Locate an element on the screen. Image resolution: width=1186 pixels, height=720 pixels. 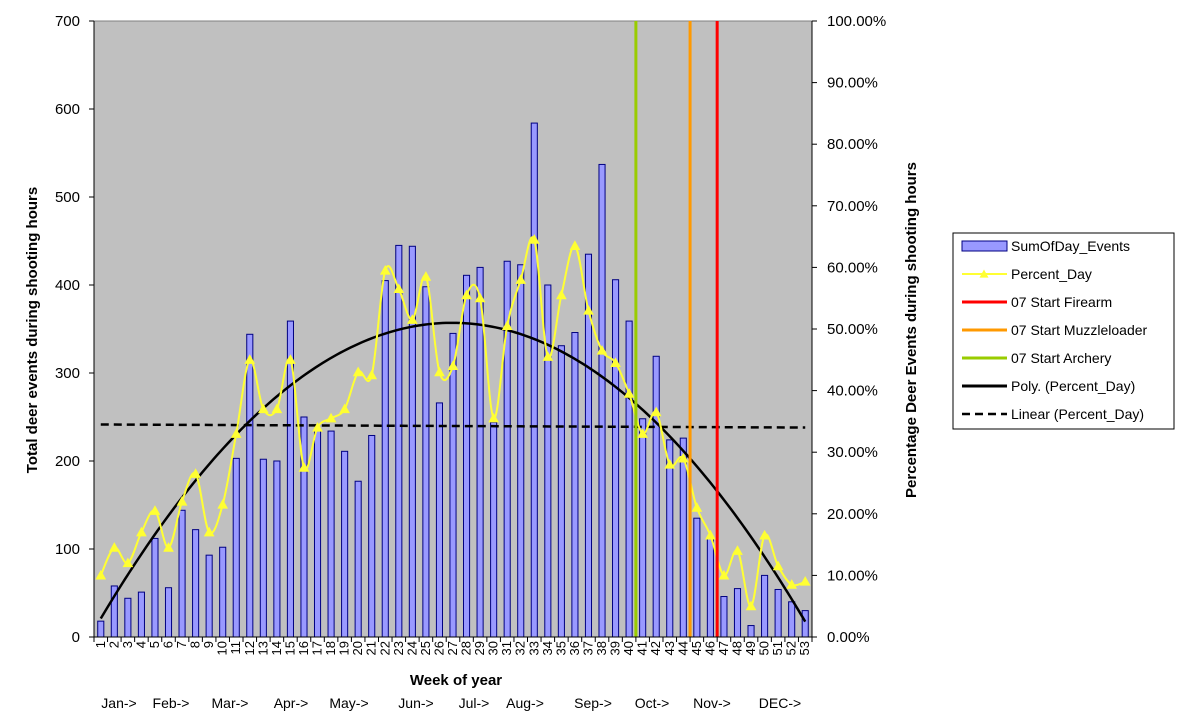
linear-trendline is located at coordinates (453, 426).